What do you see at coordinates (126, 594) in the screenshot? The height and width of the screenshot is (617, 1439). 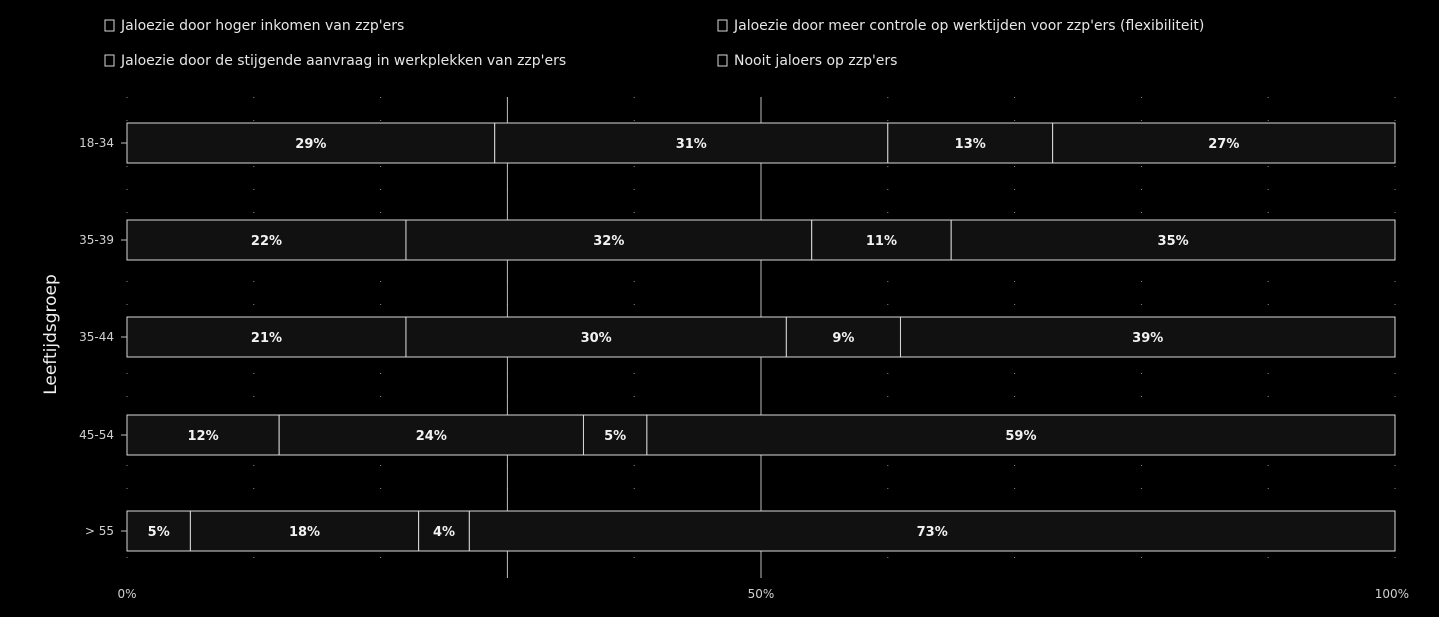 I see `x-tick-label: 0%` at bounding box center [126, 594].